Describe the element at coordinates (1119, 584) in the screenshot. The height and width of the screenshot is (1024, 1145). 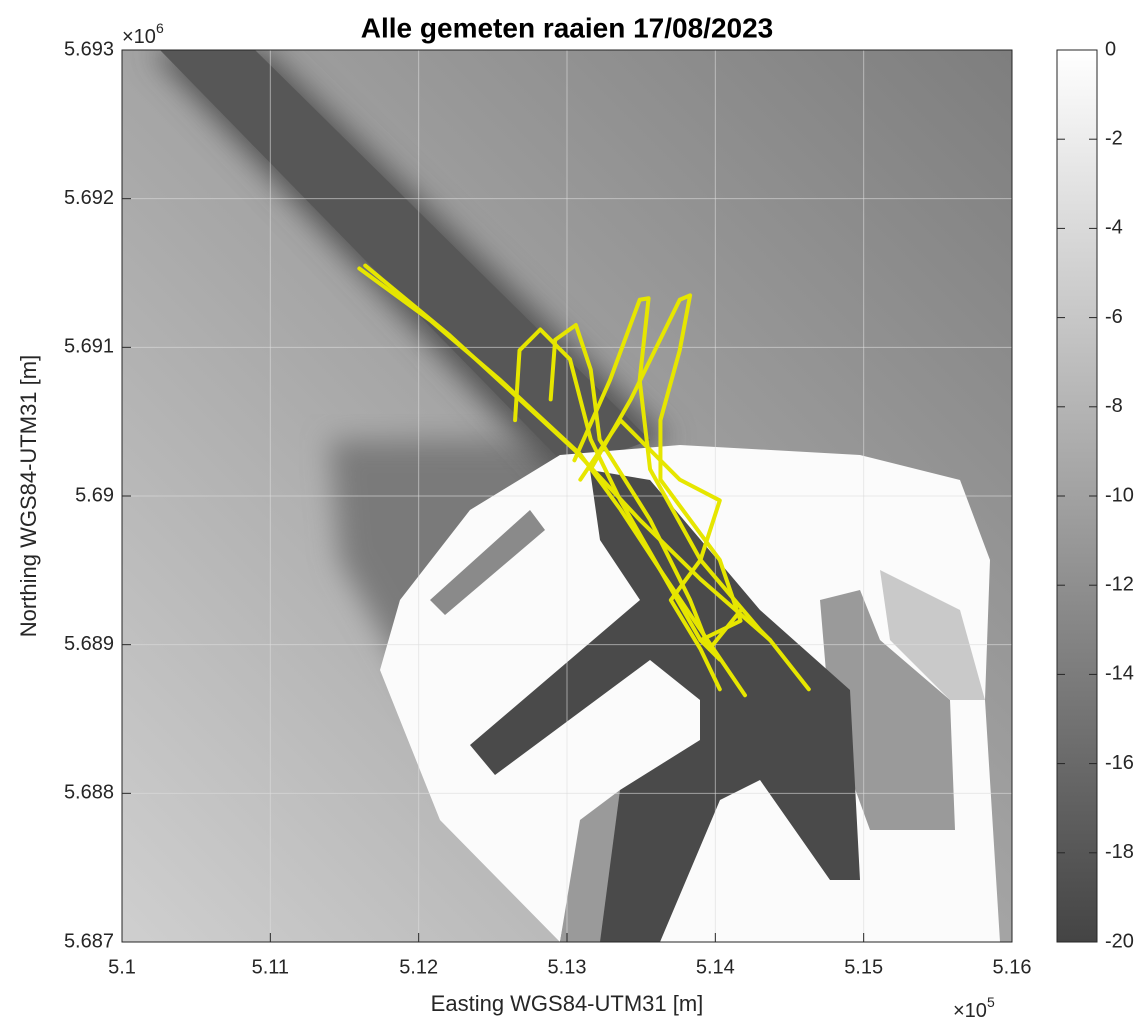
I see `colorbar-tick-label: -12` at that location.